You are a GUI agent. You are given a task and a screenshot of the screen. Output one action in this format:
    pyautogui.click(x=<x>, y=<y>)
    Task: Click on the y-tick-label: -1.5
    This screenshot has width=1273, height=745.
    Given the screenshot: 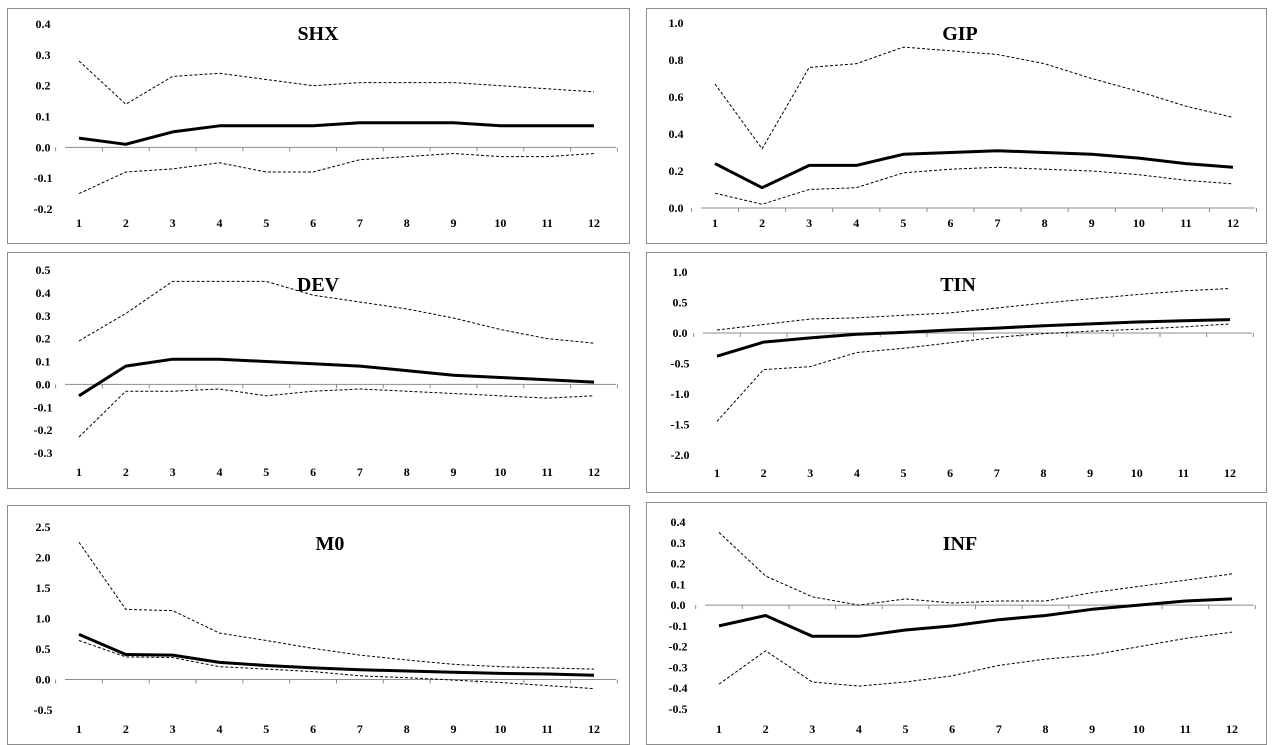 What is the action you would take?
    pyautogui.click(x=680, y=425)
    